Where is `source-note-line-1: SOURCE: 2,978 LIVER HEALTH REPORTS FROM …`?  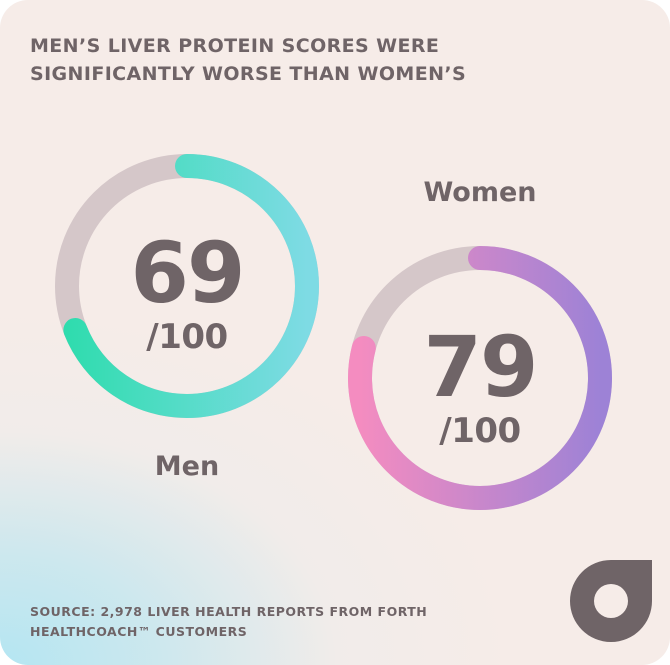
source-note-line-1: SOURCE: 2,978 LIVER HEALTH REPORTS FROM … is located at coordinates (229, 611).